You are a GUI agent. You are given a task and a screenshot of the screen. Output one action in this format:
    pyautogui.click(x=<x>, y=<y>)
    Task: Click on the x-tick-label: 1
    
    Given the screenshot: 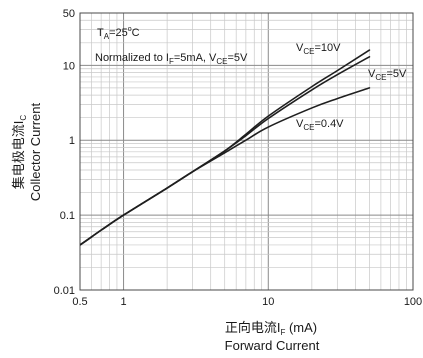 What is the action you would take?
    pyautogui.click(x=124, y=302)
    